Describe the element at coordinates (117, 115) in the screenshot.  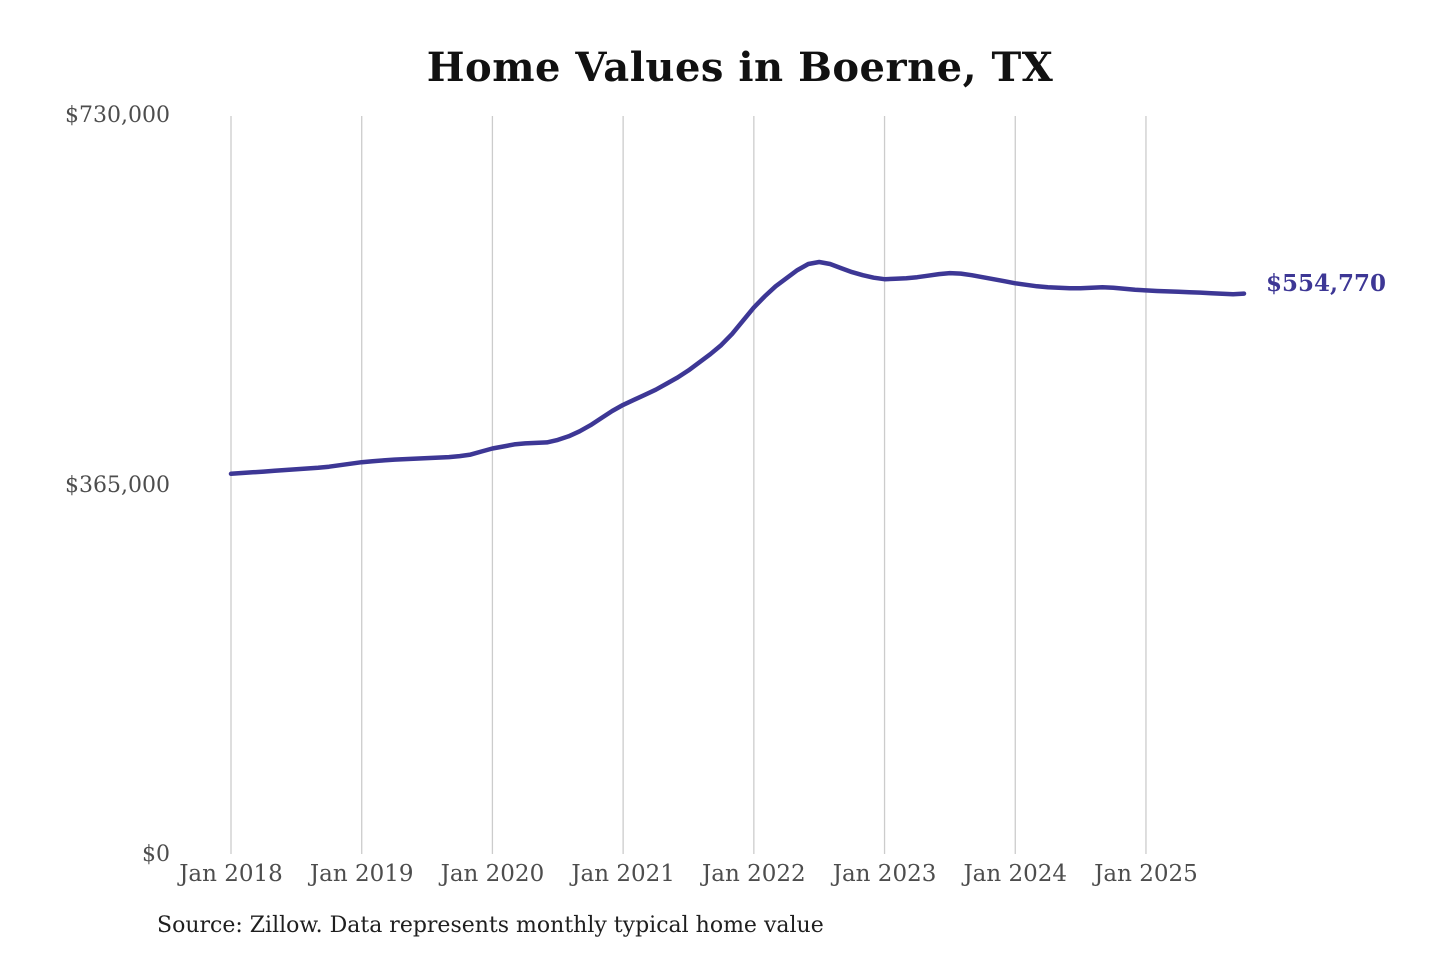
I see `y-axis-label-730000: $730,000` at that location.